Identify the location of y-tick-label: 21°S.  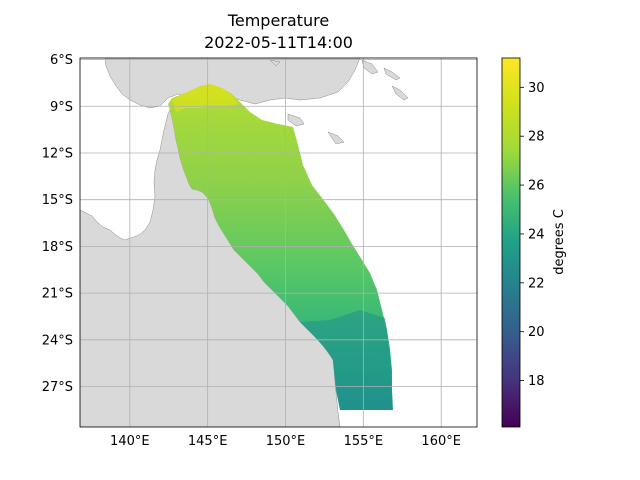
(57, 294).